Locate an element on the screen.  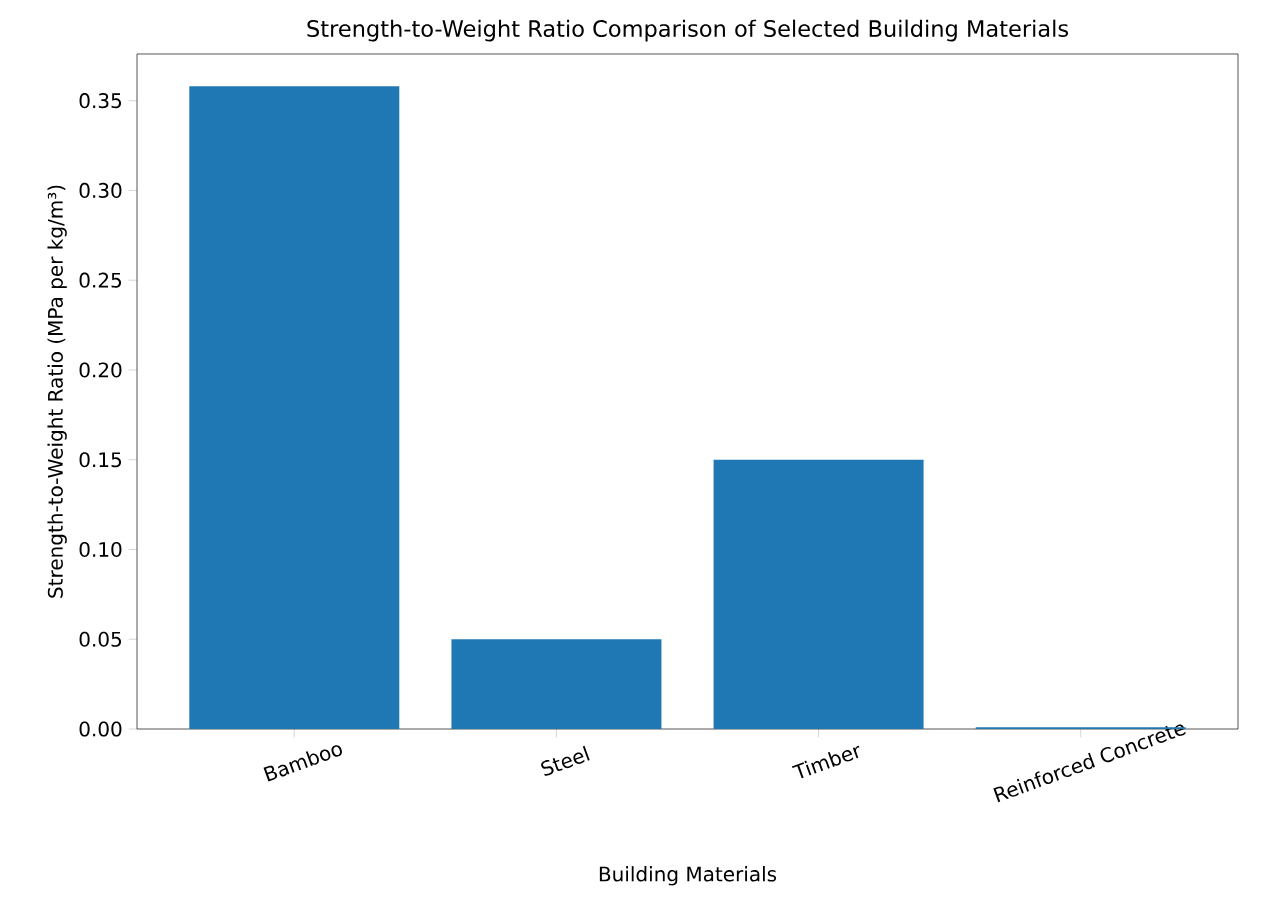
y-tick-label: 0.30 is located at coordinates (100, 190).